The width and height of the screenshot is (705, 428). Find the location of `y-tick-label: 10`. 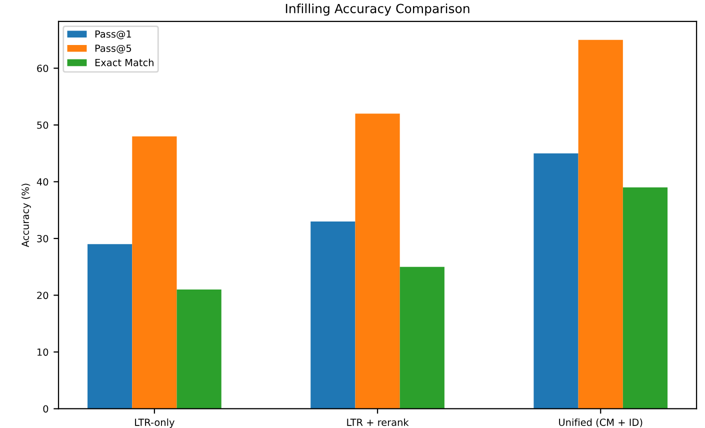

y-tick-label: 10 is located at coordinates (42, 352).